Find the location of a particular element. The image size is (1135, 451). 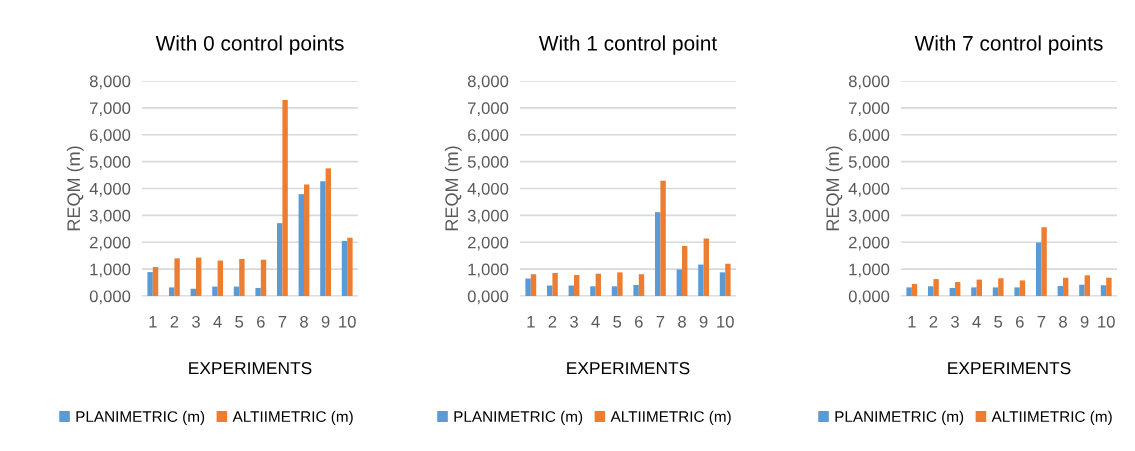

chart-title: With 7 control points is located at coordinates (1008, 45).